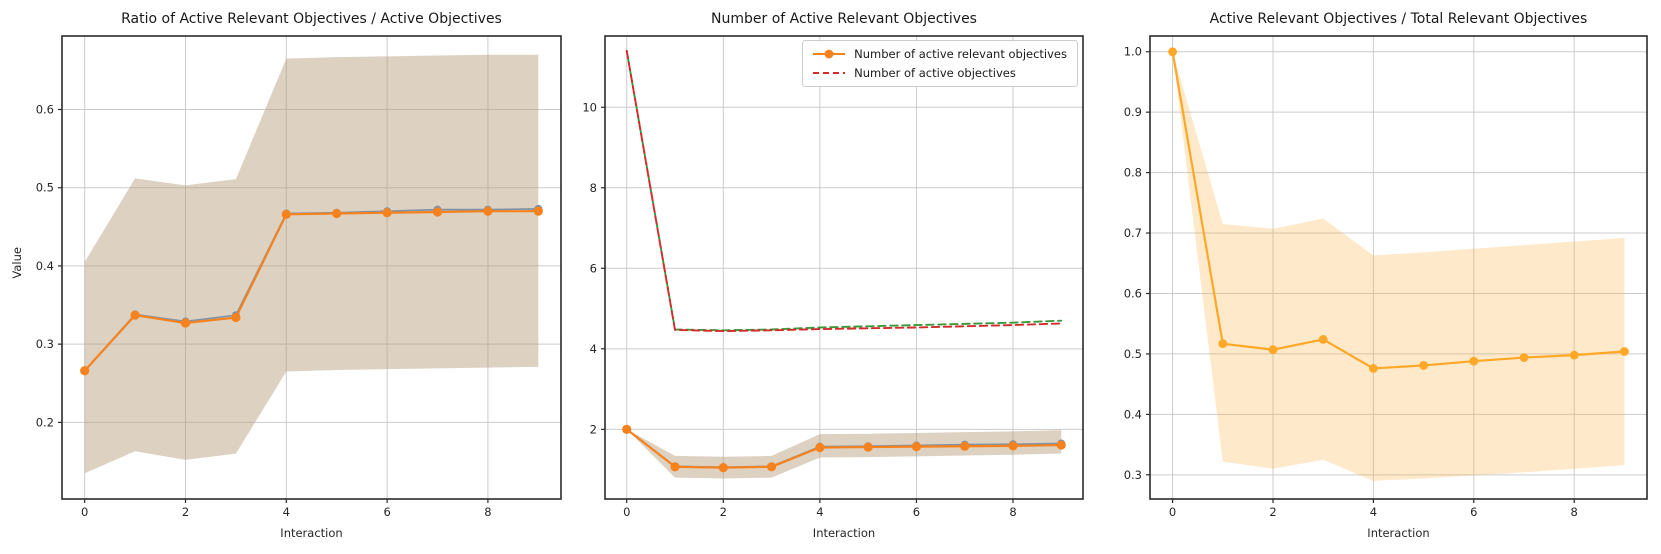 This screenshot has width=1661, height=554. I want to click on x-axis-label-right: Interaction, so click(1398, 533).